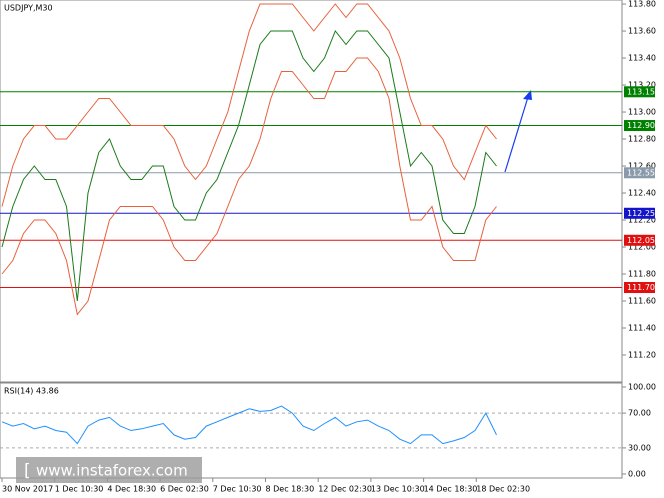 This screenshot has height=498, width=664. What do you see at coordinates (642, 328) in the screenshot?
I see `y-tick-label: 111.40` at bounding box center [642, 328].